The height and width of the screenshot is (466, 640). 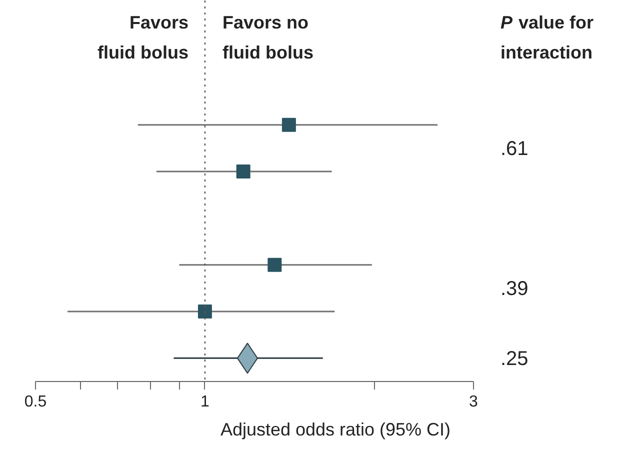 I want to click on x-axis-title: Adjusted odds ratio (95% CI), so click(x=335, y=430).